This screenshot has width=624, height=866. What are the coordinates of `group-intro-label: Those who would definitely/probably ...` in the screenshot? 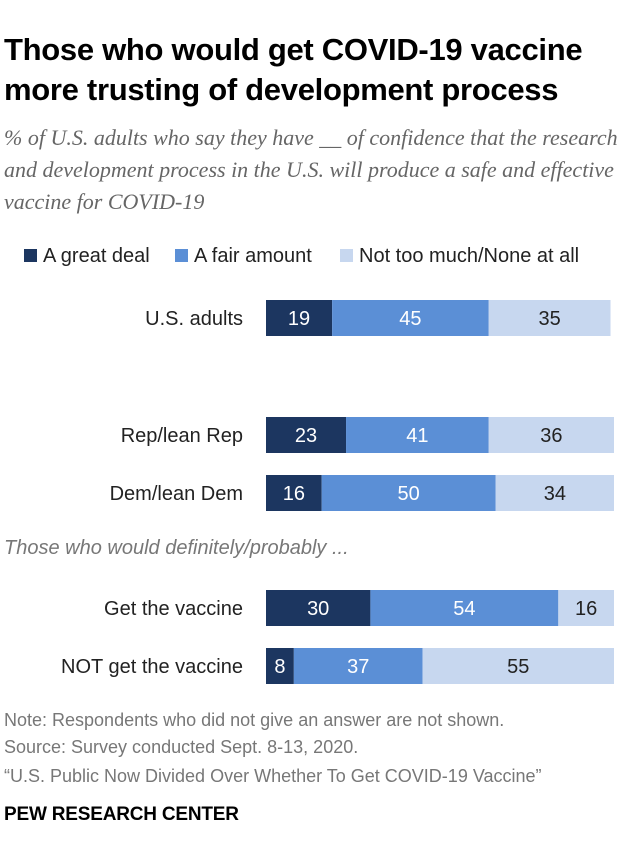 It's located at (176, 548).